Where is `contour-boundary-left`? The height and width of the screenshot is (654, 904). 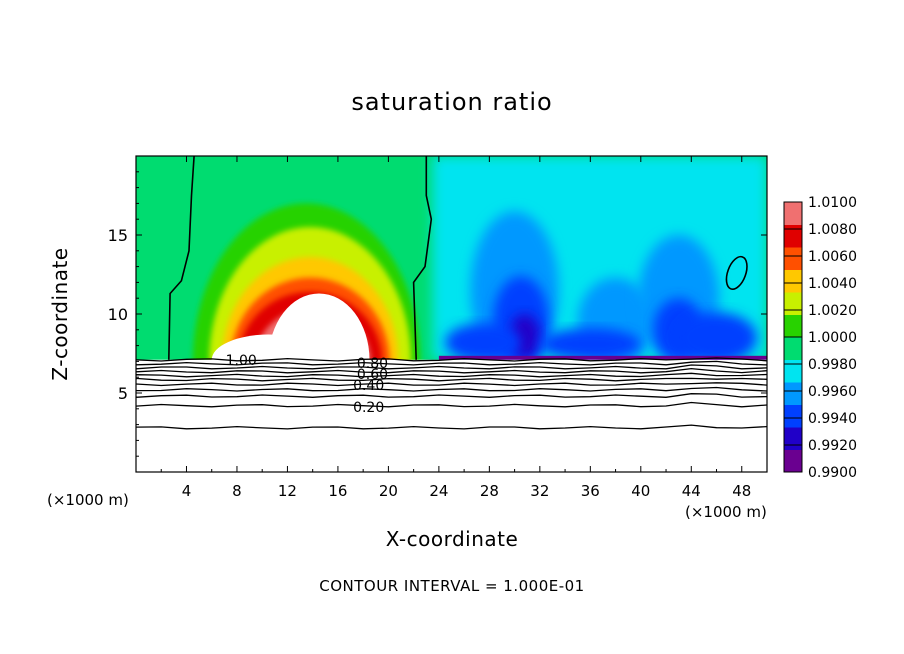
contour-boundary-left is located at coordinates (181, 258).